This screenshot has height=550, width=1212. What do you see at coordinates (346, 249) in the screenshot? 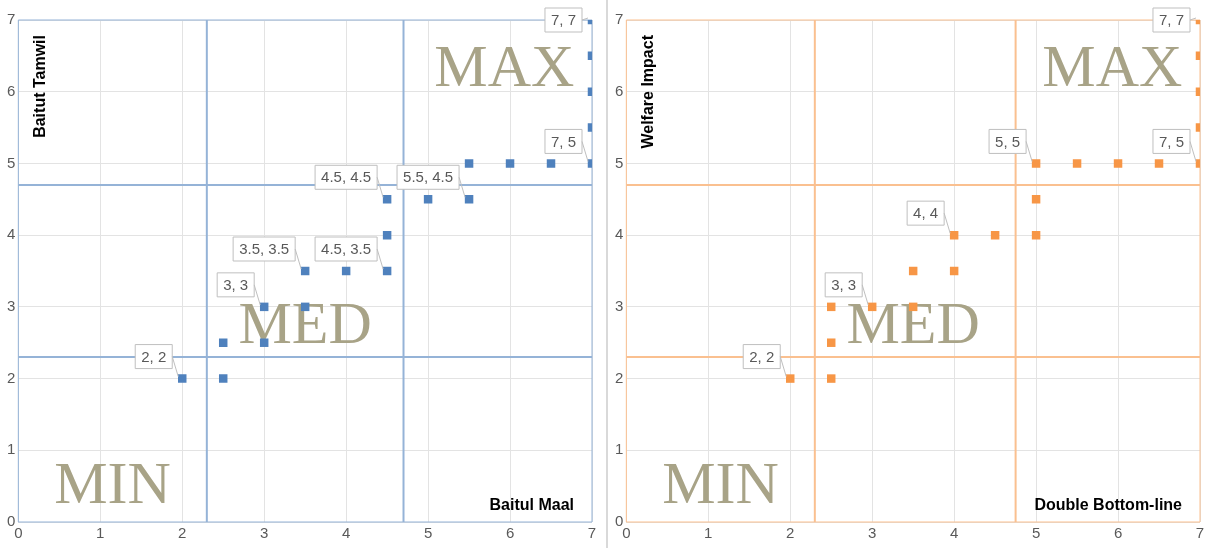
I see `annotation: 4.5, 3.5` at bounding box center [346, 249].